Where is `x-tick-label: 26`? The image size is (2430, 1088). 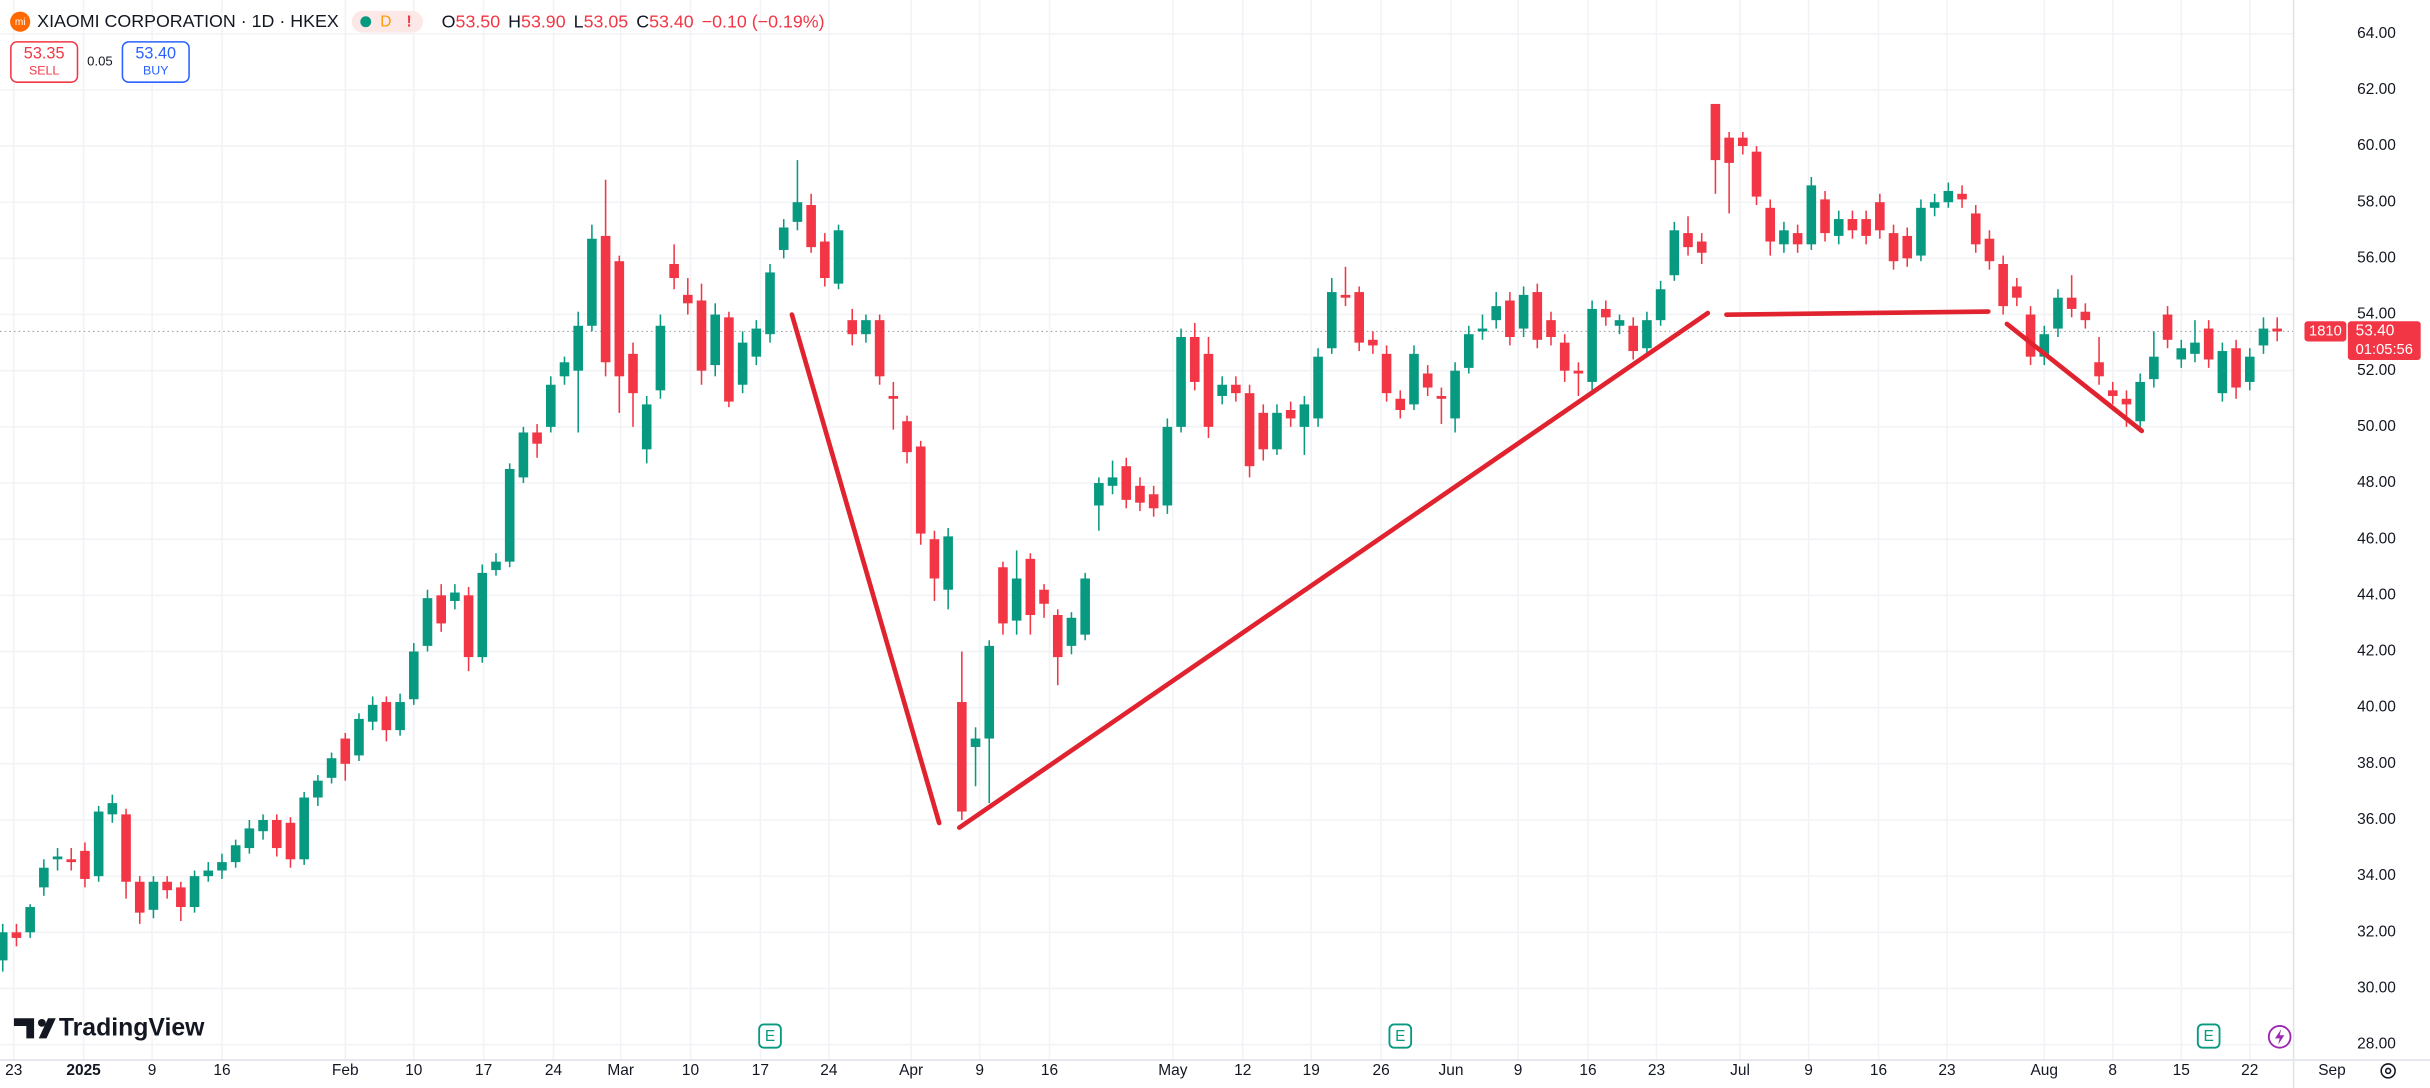
x-tick-label: 26 is located at coordinates (1380, 1070).